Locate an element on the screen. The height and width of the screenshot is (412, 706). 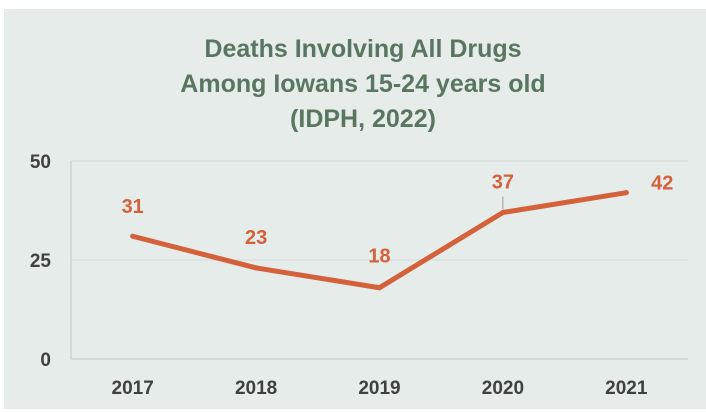
x-tick-label: 2020 is located at coordinates (503, 388).